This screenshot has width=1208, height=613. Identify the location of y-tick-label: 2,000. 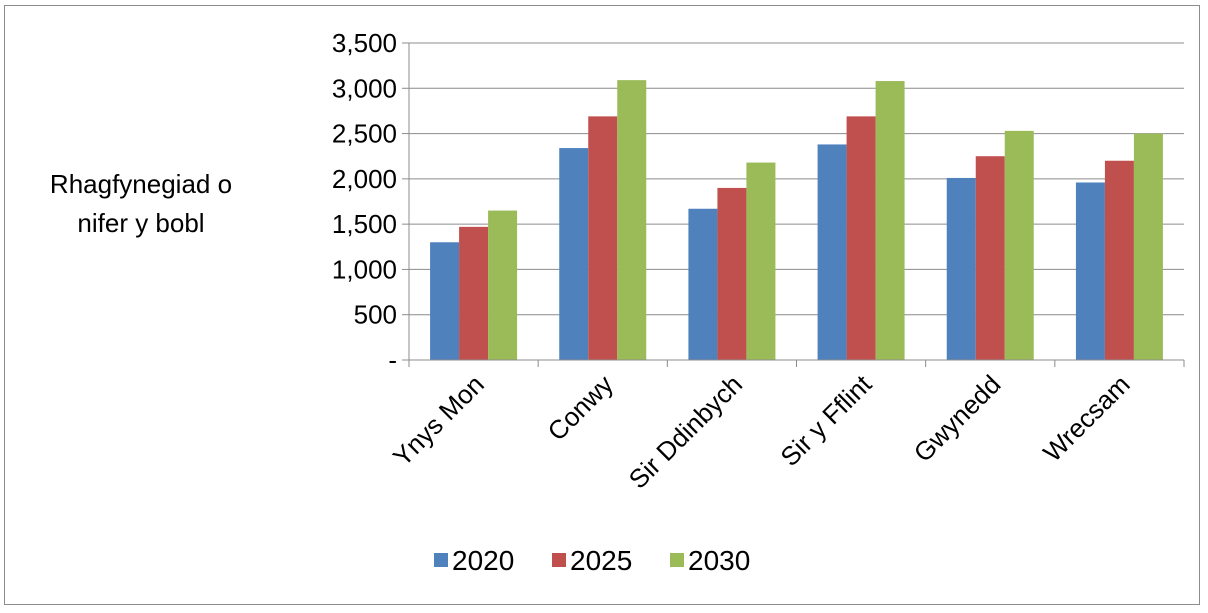
(364, 179).